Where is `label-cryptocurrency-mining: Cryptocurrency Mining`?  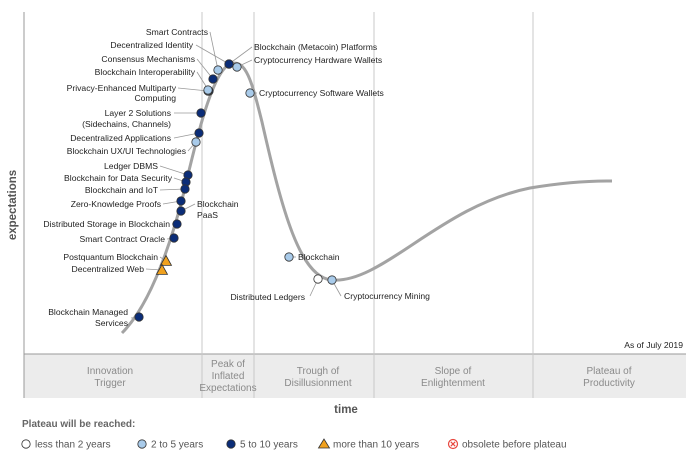
label-cryptocurrency-mining: Cryptocurrency Mining is located at coordinates (387, 296).